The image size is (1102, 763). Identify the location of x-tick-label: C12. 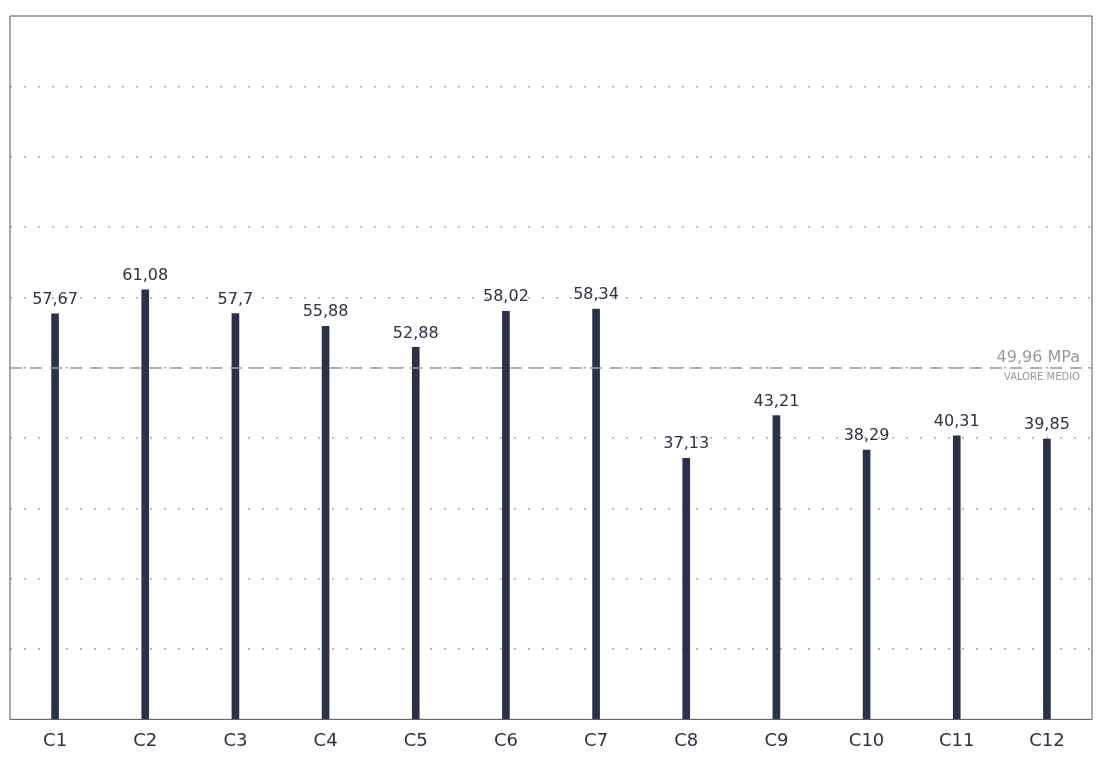
(1047, 739).